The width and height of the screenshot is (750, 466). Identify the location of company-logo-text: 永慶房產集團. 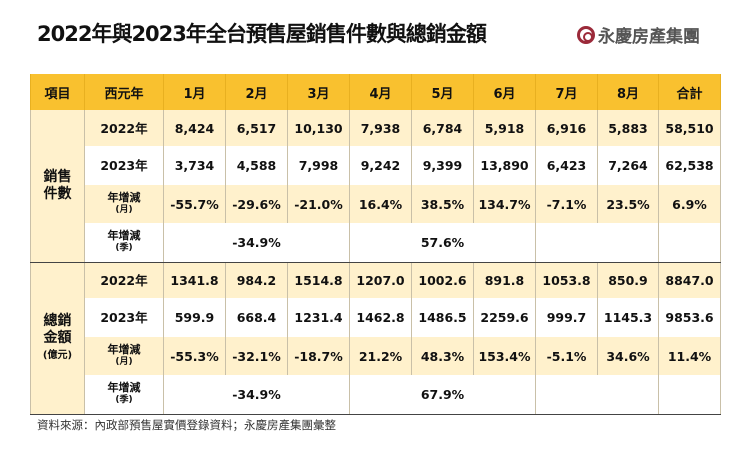
(649, 37).